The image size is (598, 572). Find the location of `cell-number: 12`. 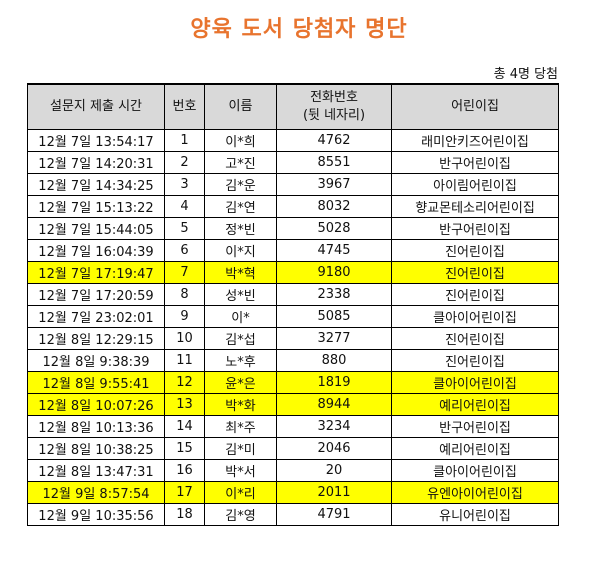

cell-number: 12 is located at coordinates (184, 382).